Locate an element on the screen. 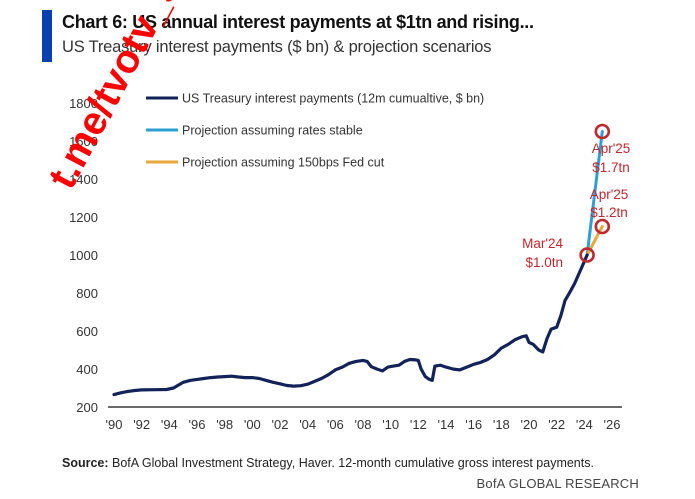 The height and width of the screenshot is (499, 695). y-tick-label: 1400 is located at coordinates (83, 179).